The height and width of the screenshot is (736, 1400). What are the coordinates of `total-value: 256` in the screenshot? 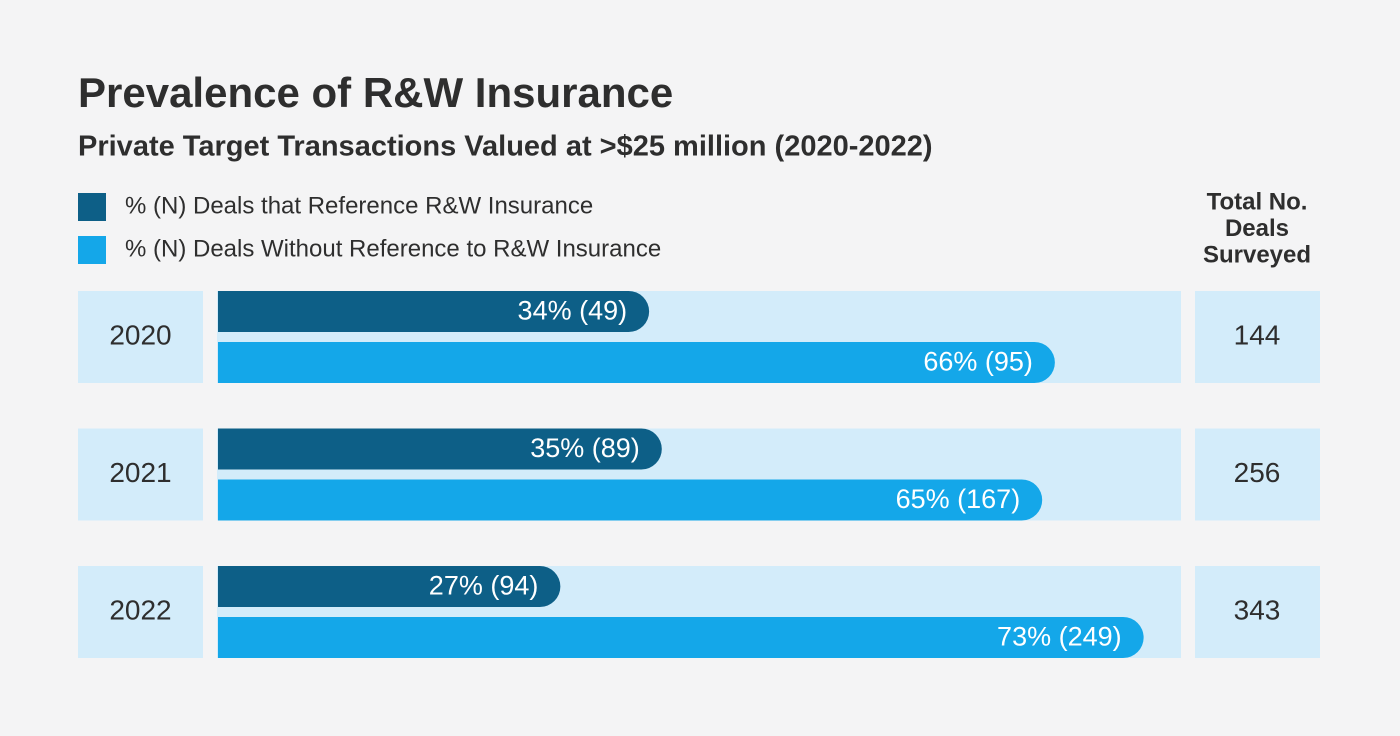 It's located at (1257, 472).